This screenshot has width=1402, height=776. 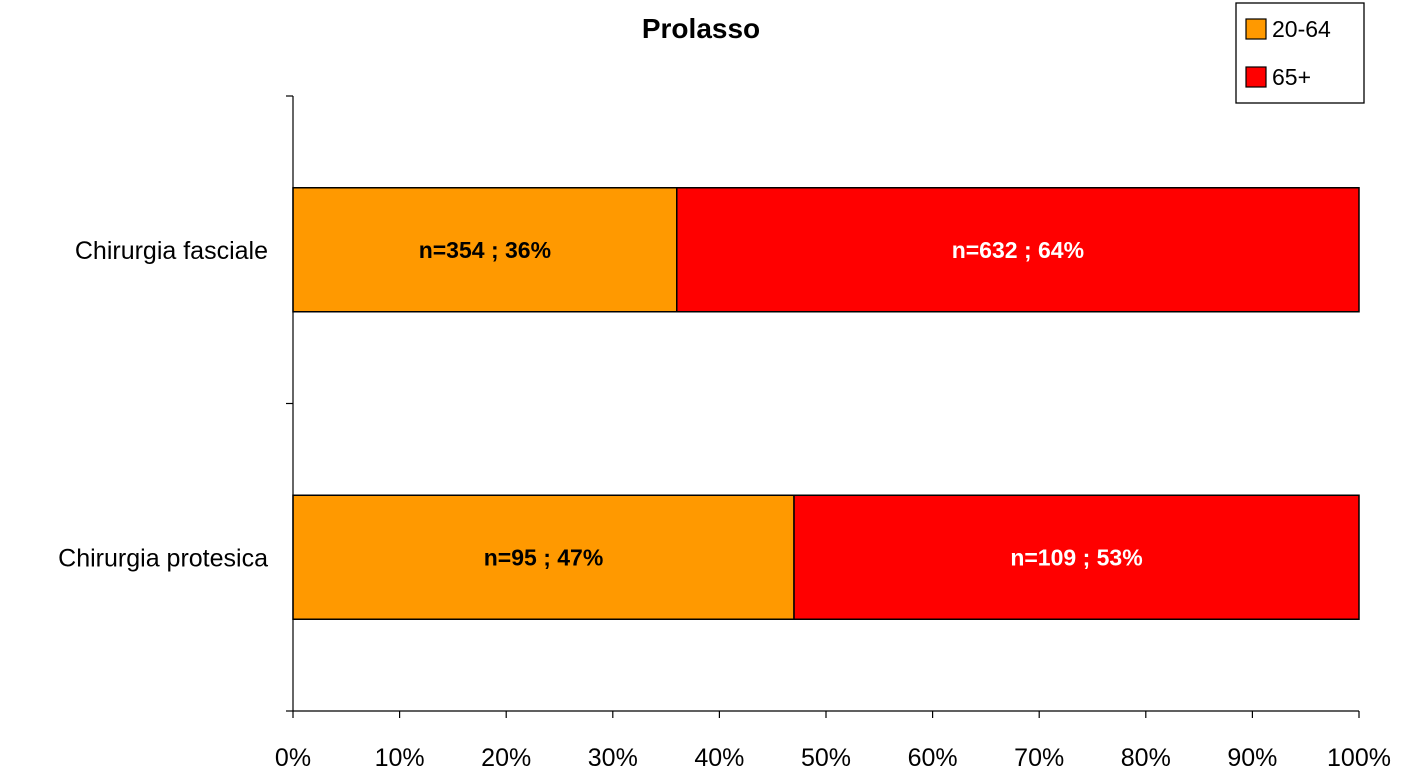 What do you see at coordinates (163, 558) in the screenshot?
I see `category-label-1: Chirurgia protesica` at bounding box center [163, 558].